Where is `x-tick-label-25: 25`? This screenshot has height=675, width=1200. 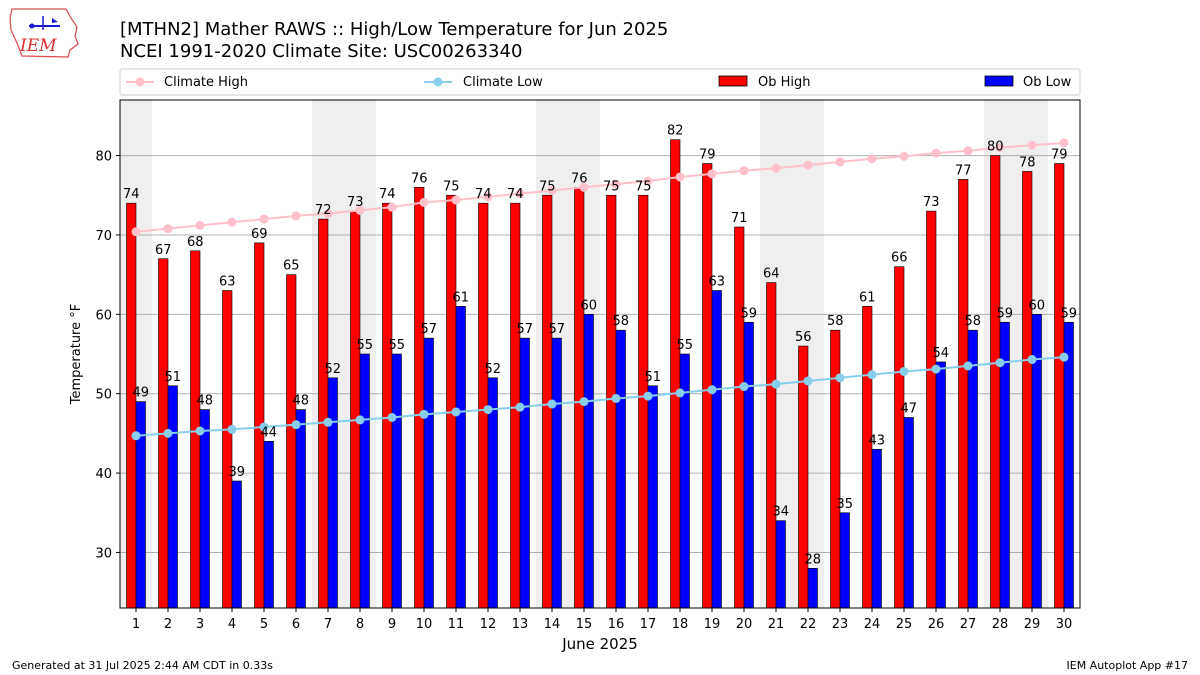
x-tick-label-25: 25 is located at coordinates (904, 624).